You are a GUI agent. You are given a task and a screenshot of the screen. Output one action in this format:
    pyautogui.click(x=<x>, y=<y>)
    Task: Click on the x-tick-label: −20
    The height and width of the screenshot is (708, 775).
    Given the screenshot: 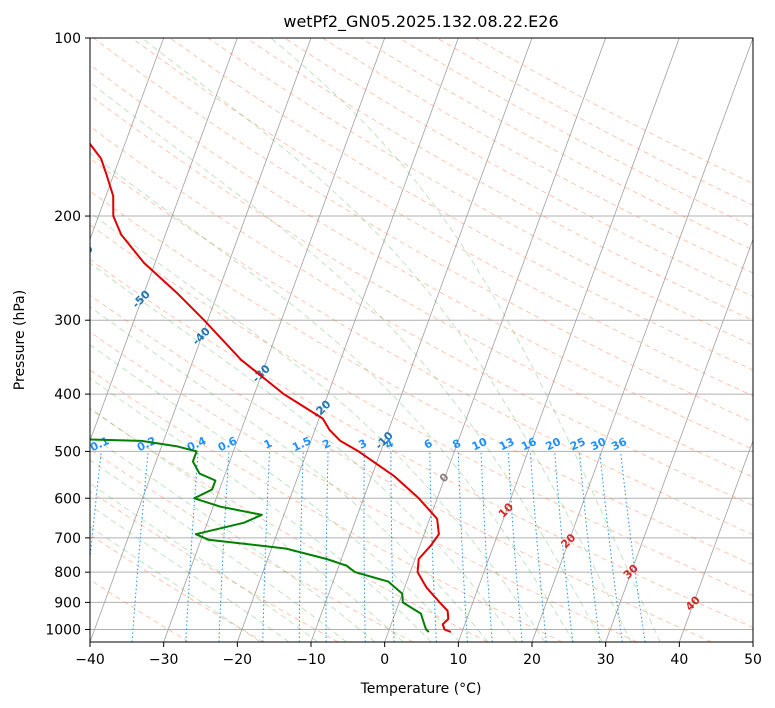 What is the action you would take?
    pyautogui.click(x=238, y=660)
    